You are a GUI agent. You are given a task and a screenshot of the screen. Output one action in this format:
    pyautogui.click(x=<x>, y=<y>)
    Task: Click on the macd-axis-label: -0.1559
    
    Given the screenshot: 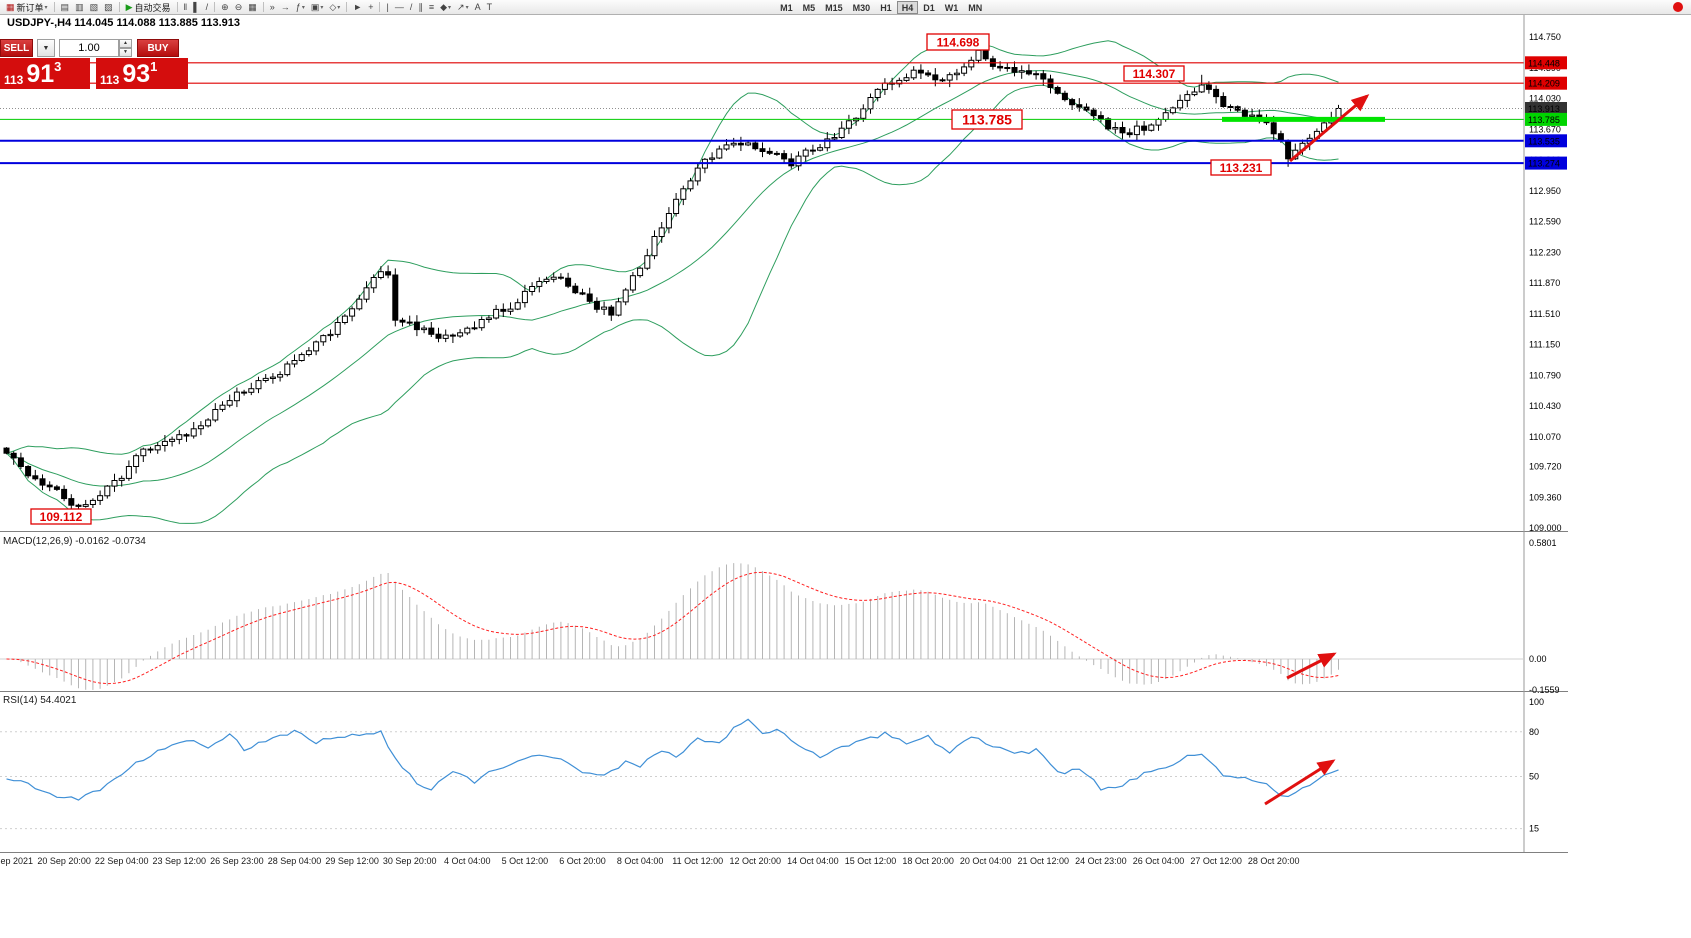 What is the action you would take?
    pyautogui.click(x=1544, y=690)
    